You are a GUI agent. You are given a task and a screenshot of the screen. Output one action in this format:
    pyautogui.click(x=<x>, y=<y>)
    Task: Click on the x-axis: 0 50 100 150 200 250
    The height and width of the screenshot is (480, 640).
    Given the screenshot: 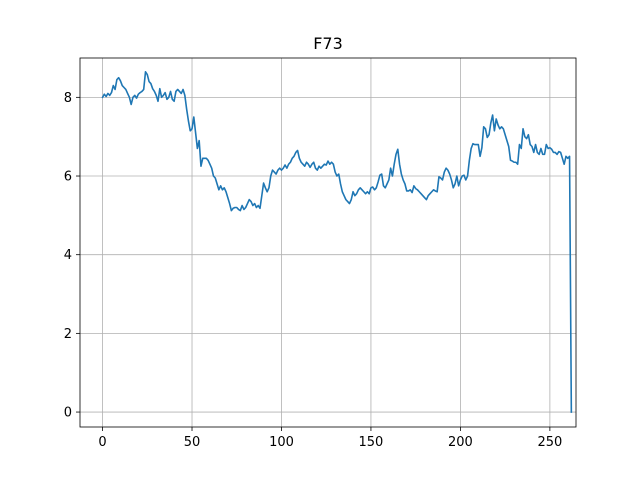 What is the action you would take?
    pyautogui.click(x=330, y=438)
    